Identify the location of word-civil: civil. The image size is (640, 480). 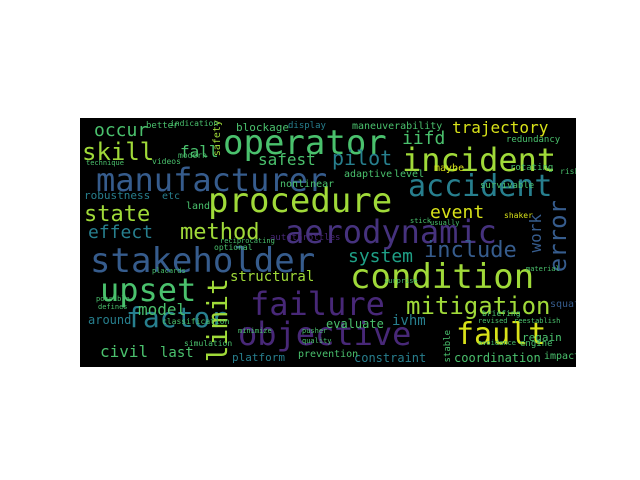
(124, 351).